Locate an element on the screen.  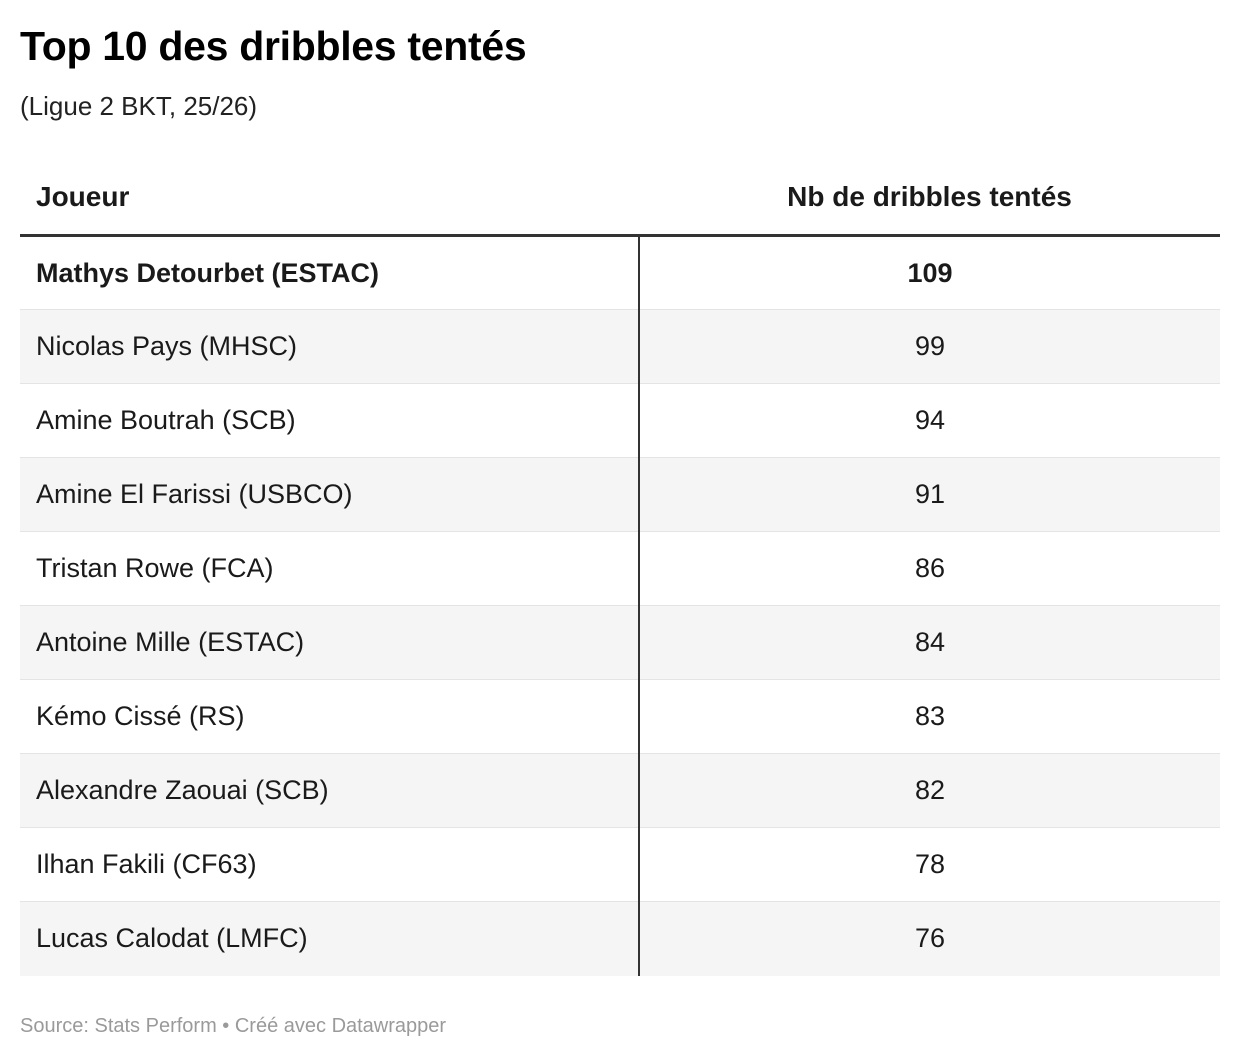
player-name-cell: Ilhan Fakili (CF63) is located at coordinates (330, 864).